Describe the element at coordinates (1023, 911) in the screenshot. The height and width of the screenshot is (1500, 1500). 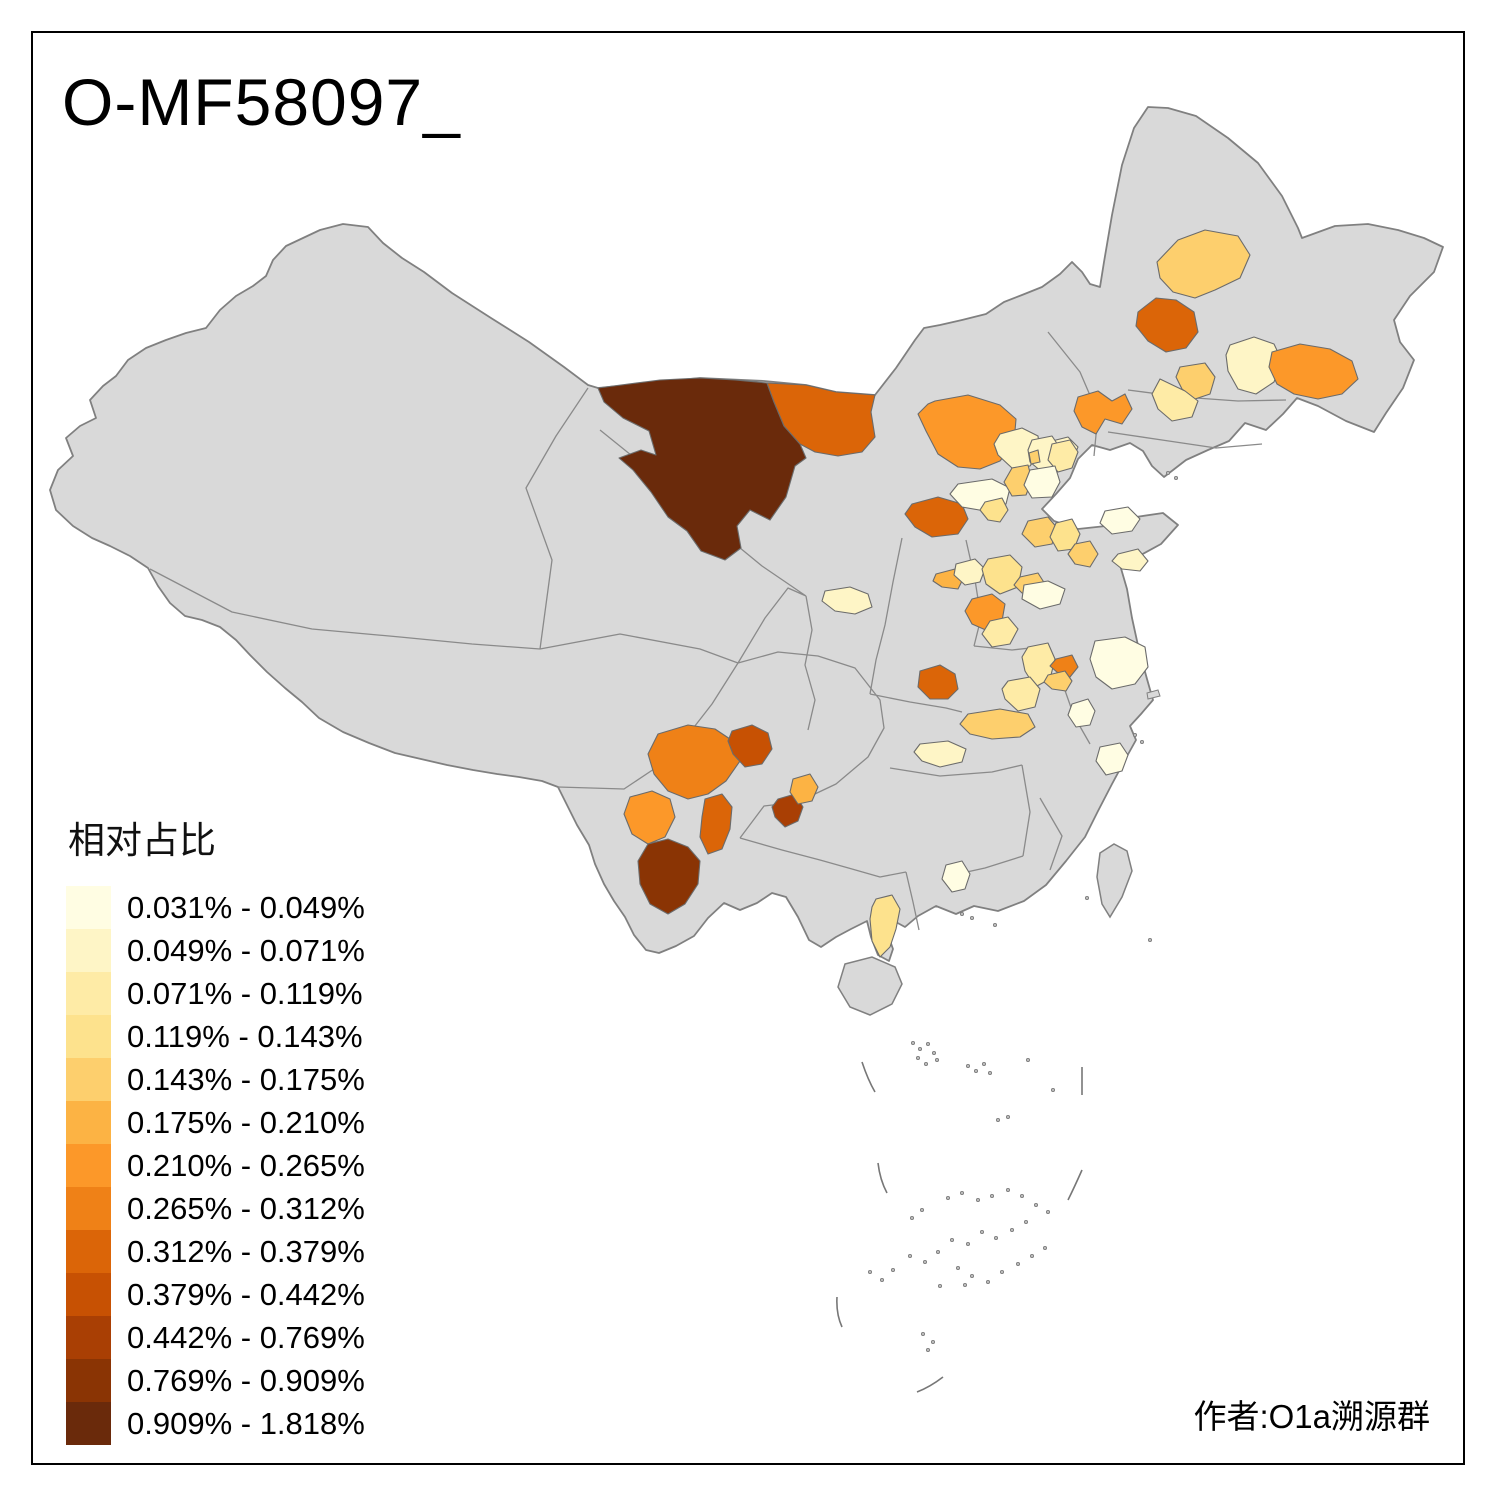
I see `sea-island-dots` at that location.